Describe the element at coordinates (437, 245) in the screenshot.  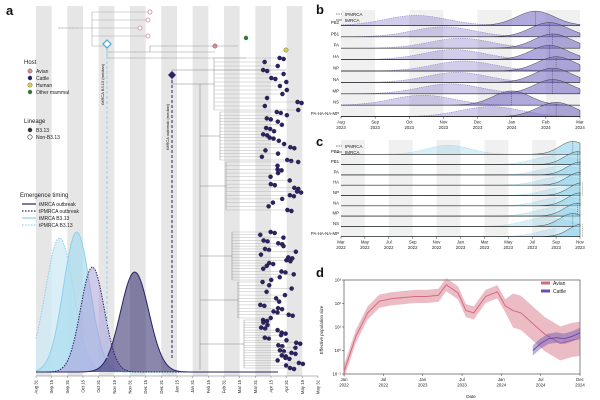
I see `panel-c-x-tick-label: Nov 2022` at that location.